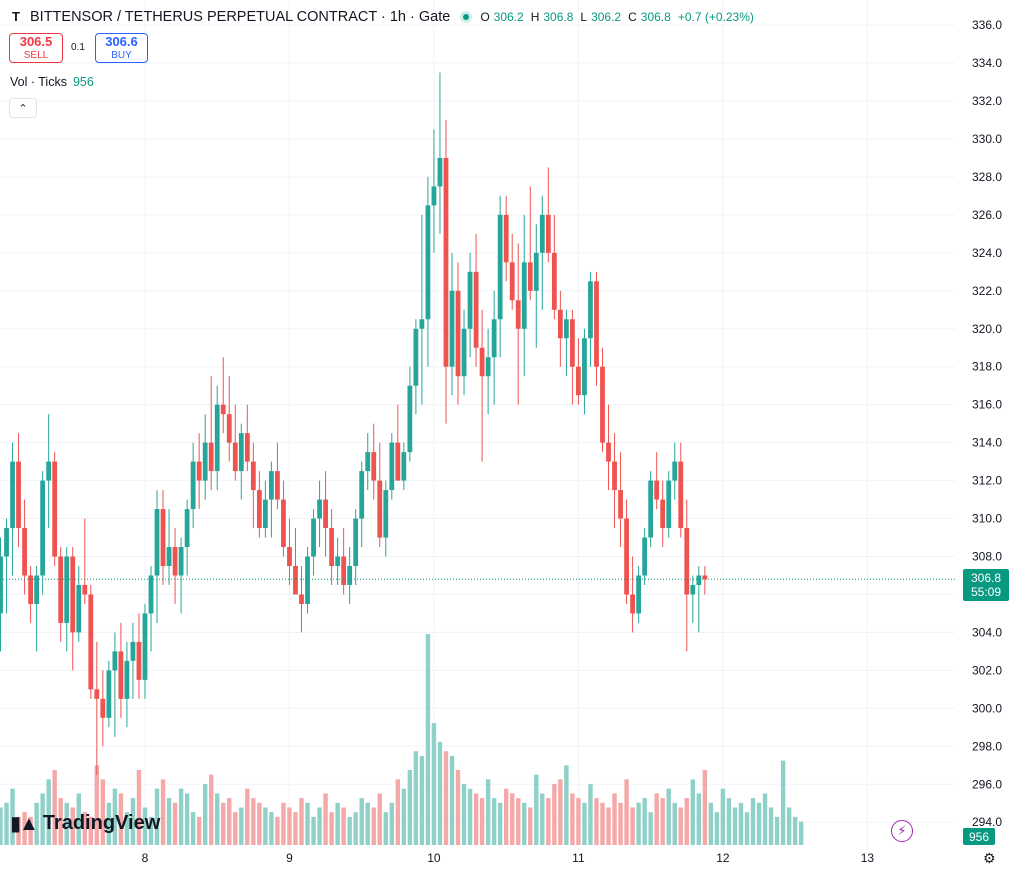 The image size is (1018, 872). I want to click on market-status-icon, so click(466, 17).